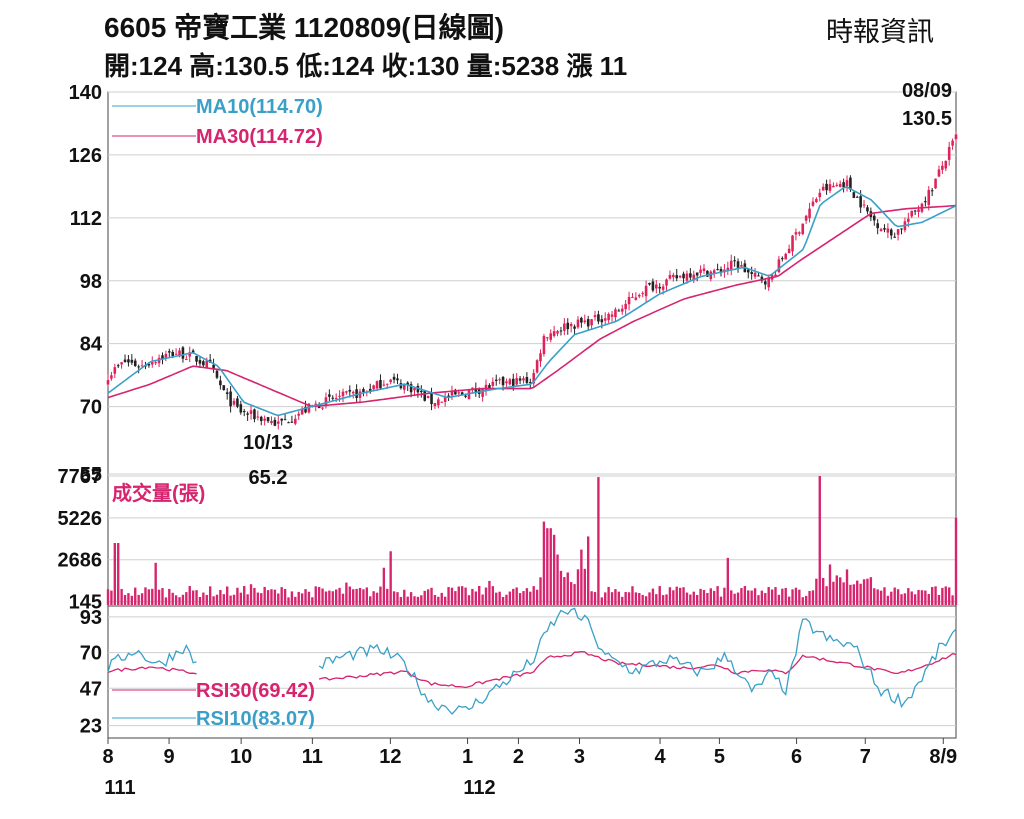 The image size is (1024, 819). What do you see at coordinates (255, 691) in the screenshot?
I see `legend-rsi30: RSI30(69.42)` at bounding box center [255, 691].